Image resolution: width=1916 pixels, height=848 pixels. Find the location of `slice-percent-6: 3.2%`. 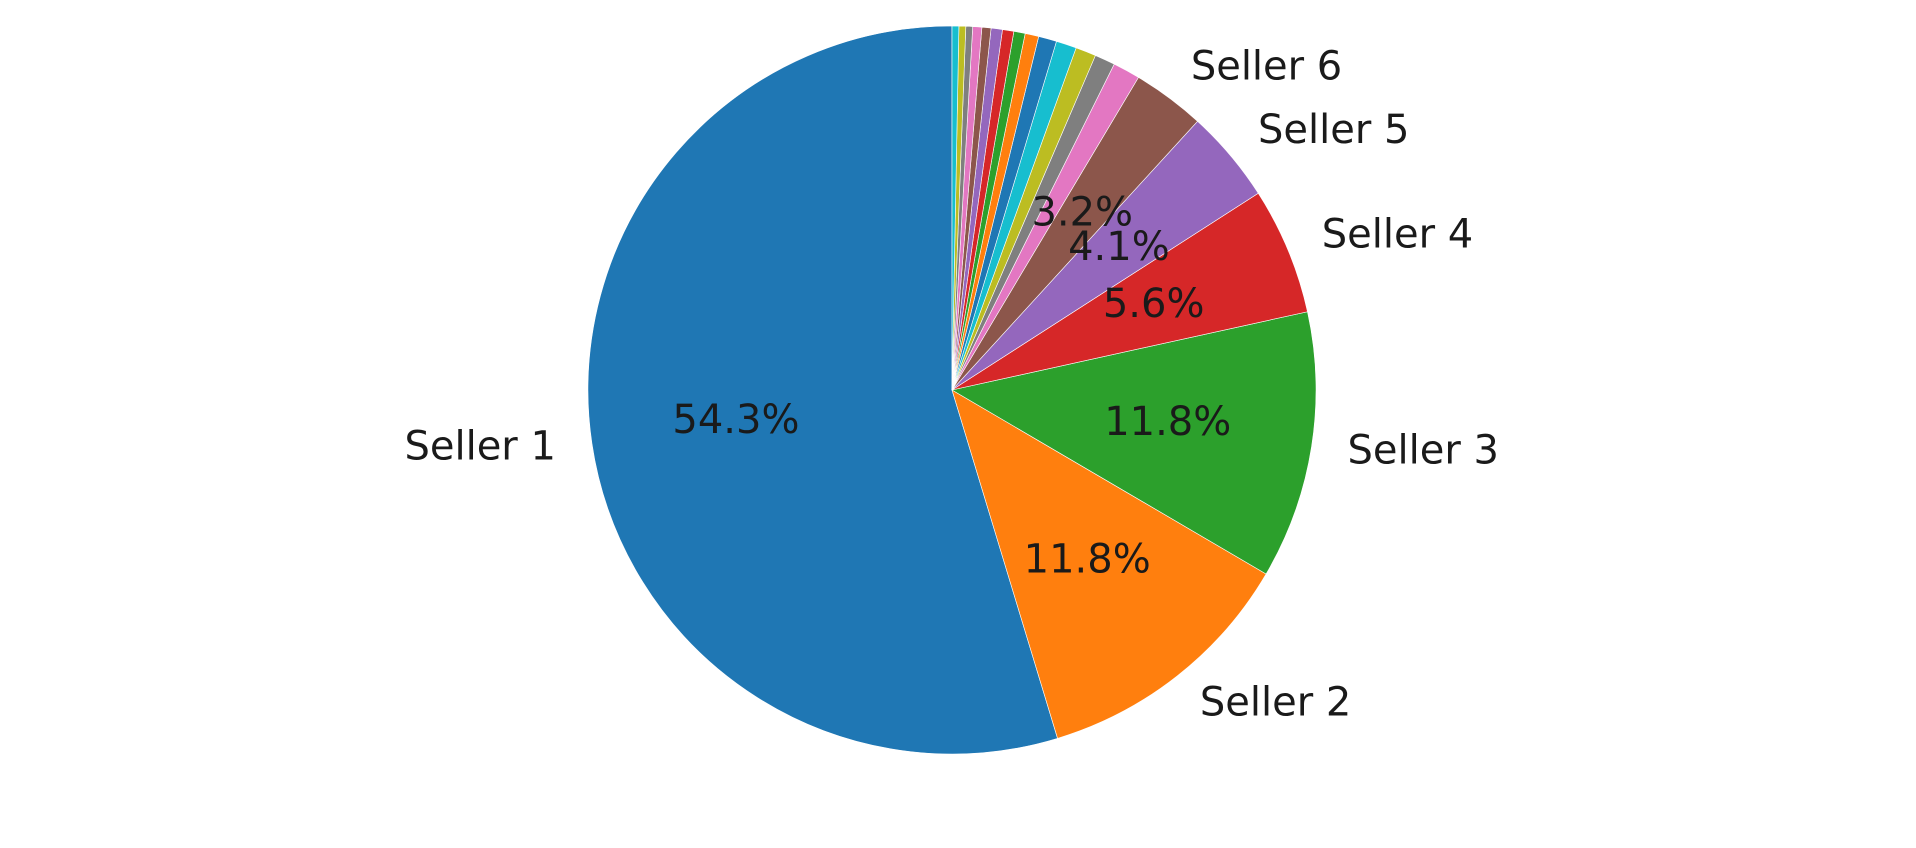

slice-percent-6: 3.2% is located at coordinates (1082, 213).